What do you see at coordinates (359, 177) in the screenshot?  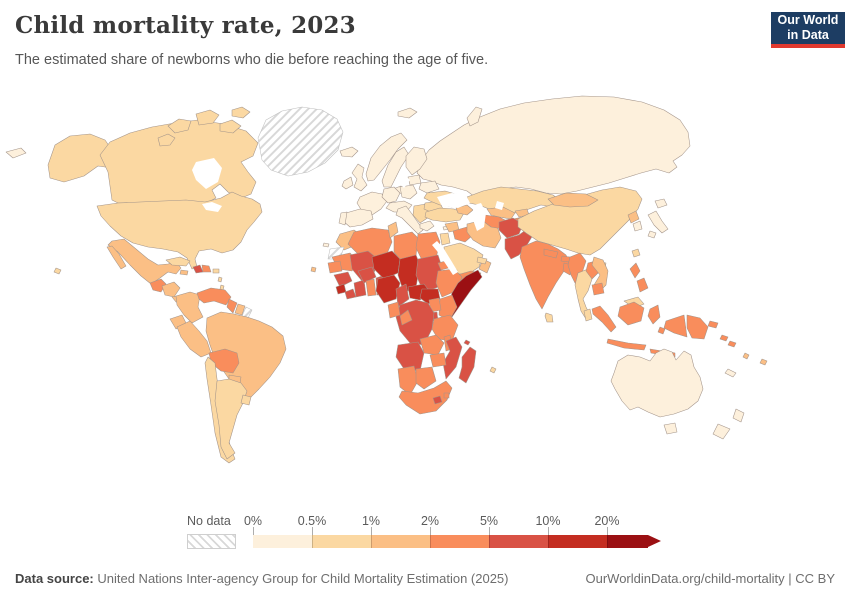 I see `country-united-kingdom` at bounding box center [359, 177].